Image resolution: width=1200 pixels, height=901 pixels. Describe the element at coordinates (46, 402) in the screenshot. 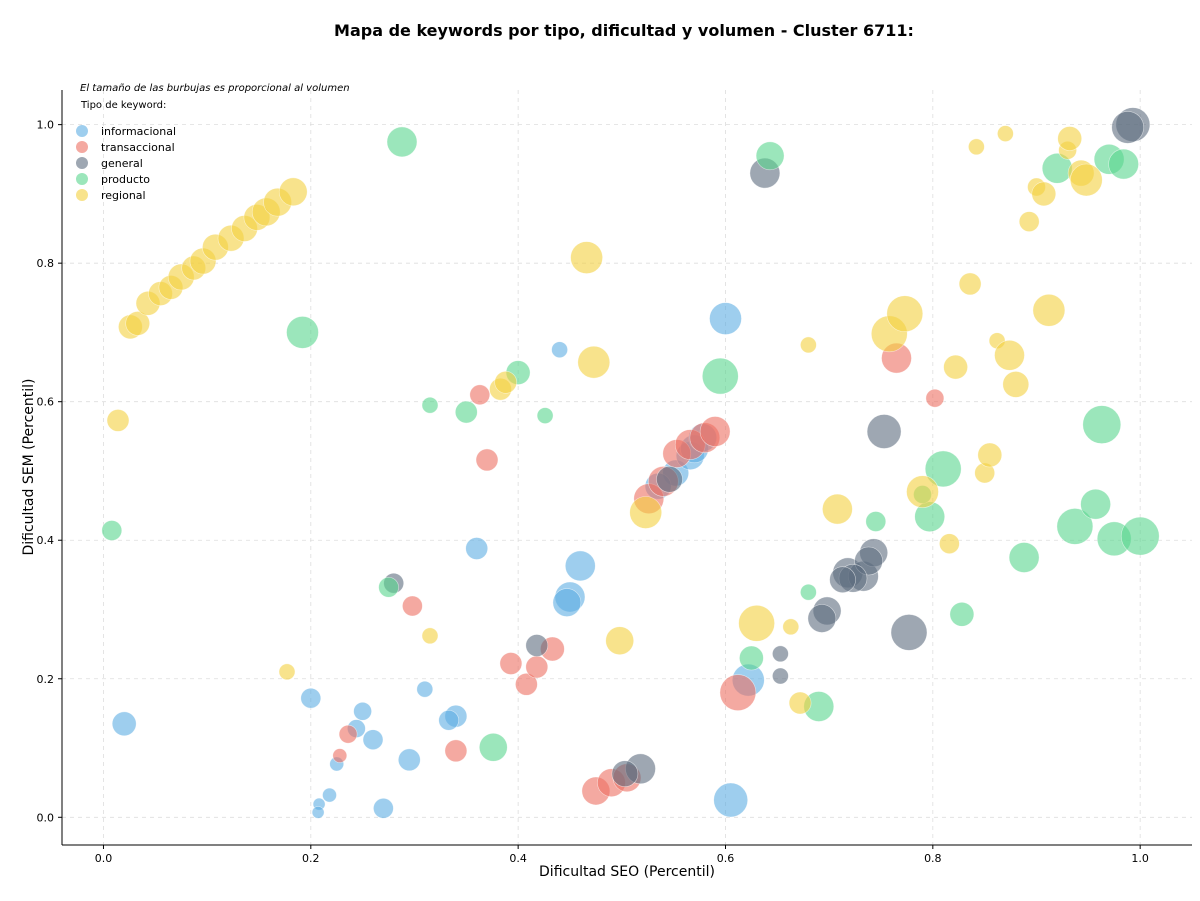

I see `y-tick-label: 0.6` at that location.